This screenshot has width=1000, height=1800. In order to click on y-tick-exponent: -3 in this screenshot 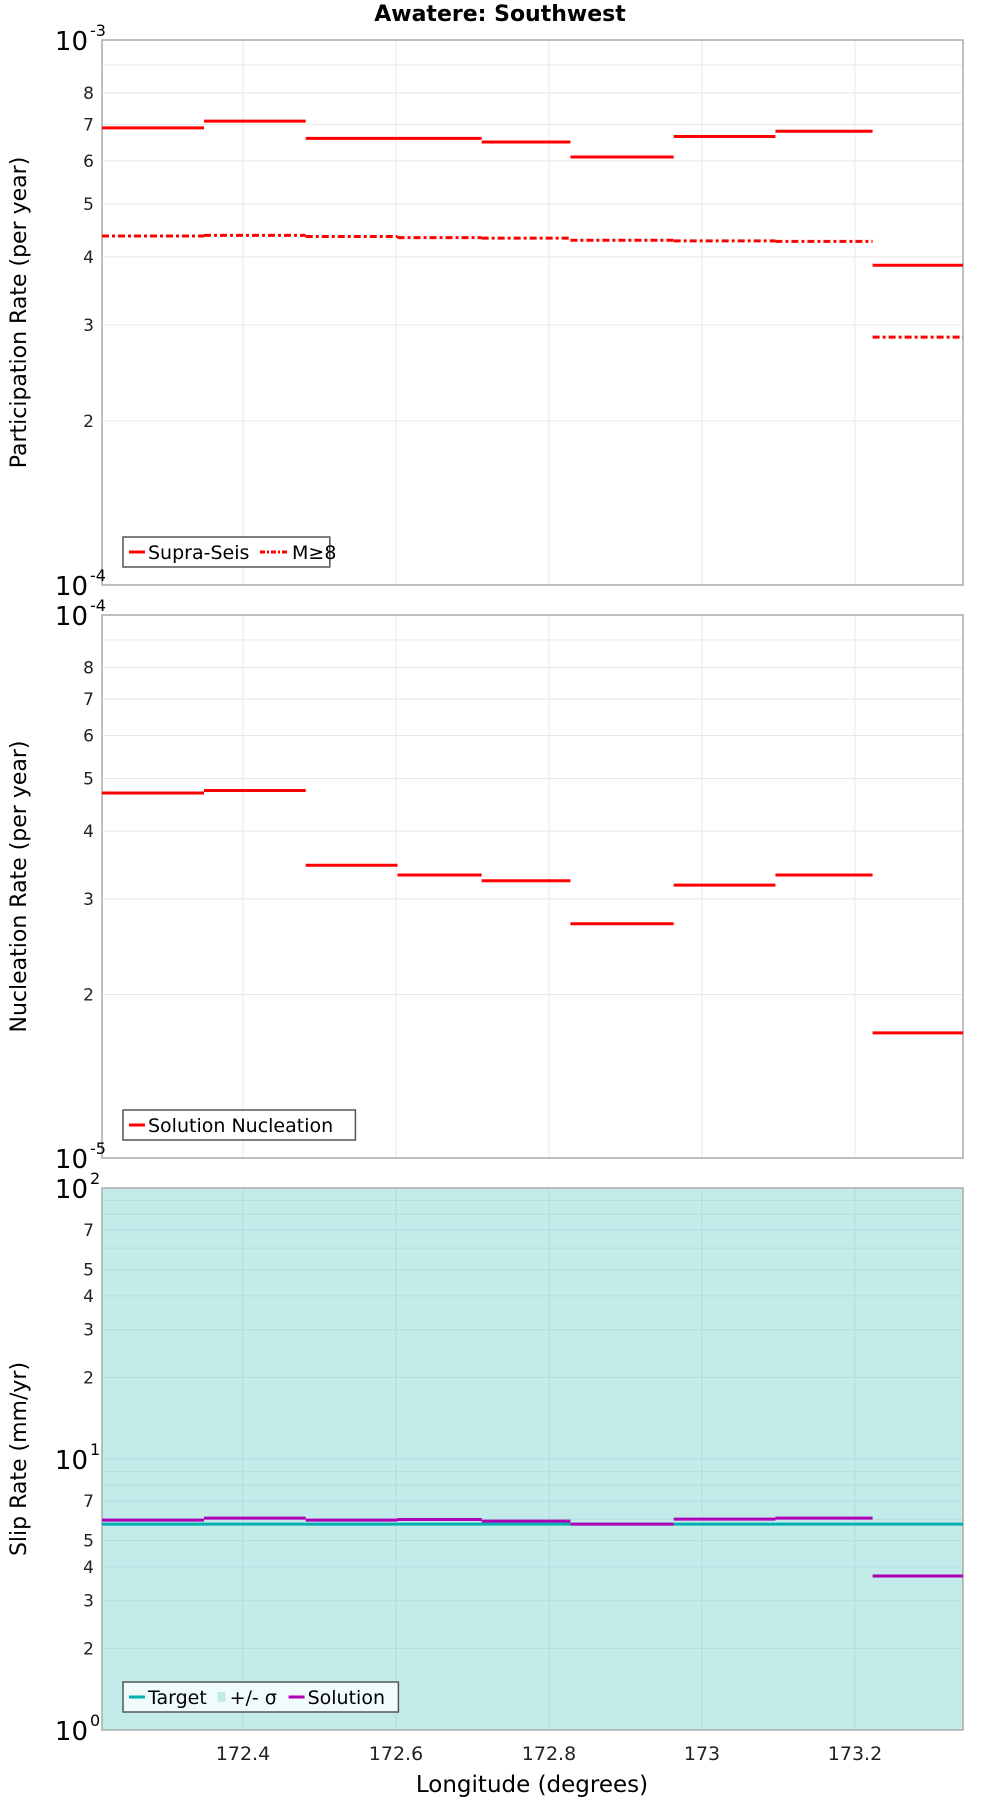, I will do `click(98, 30)`.